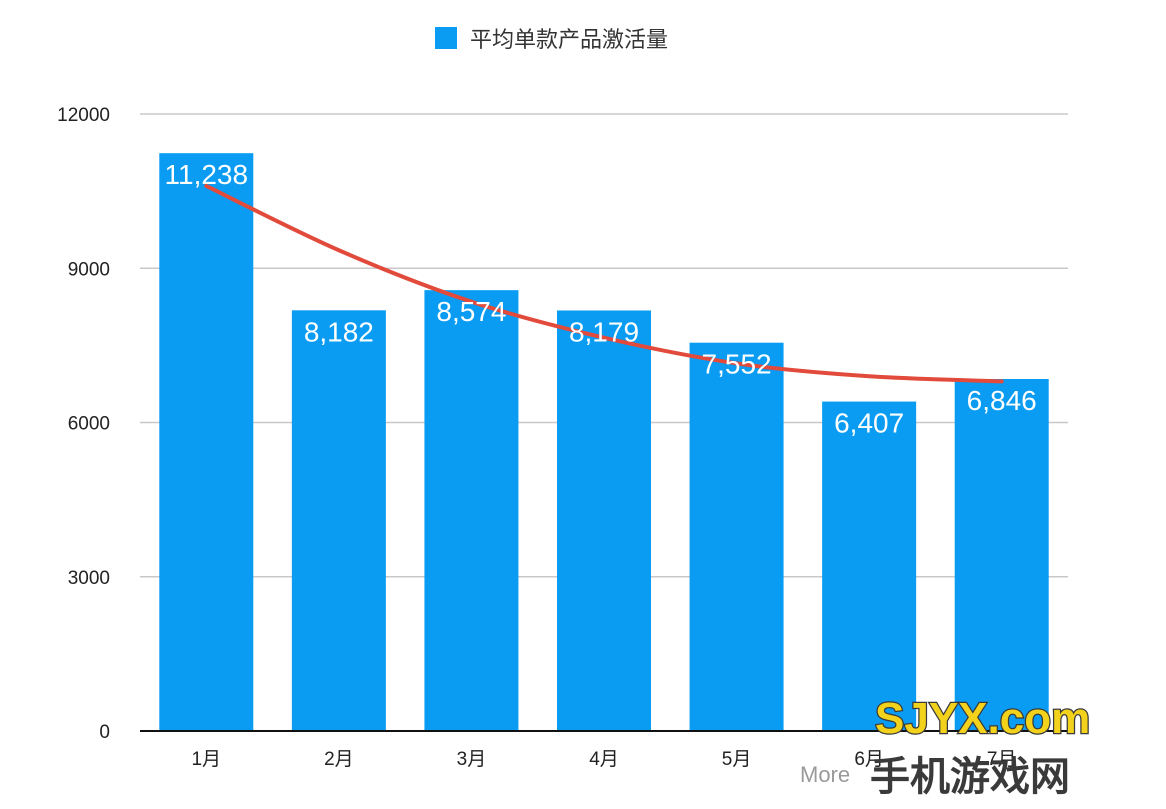 The image size is (1166, 809). I want to click on y-tick-label: 12000, so click(83, 115).